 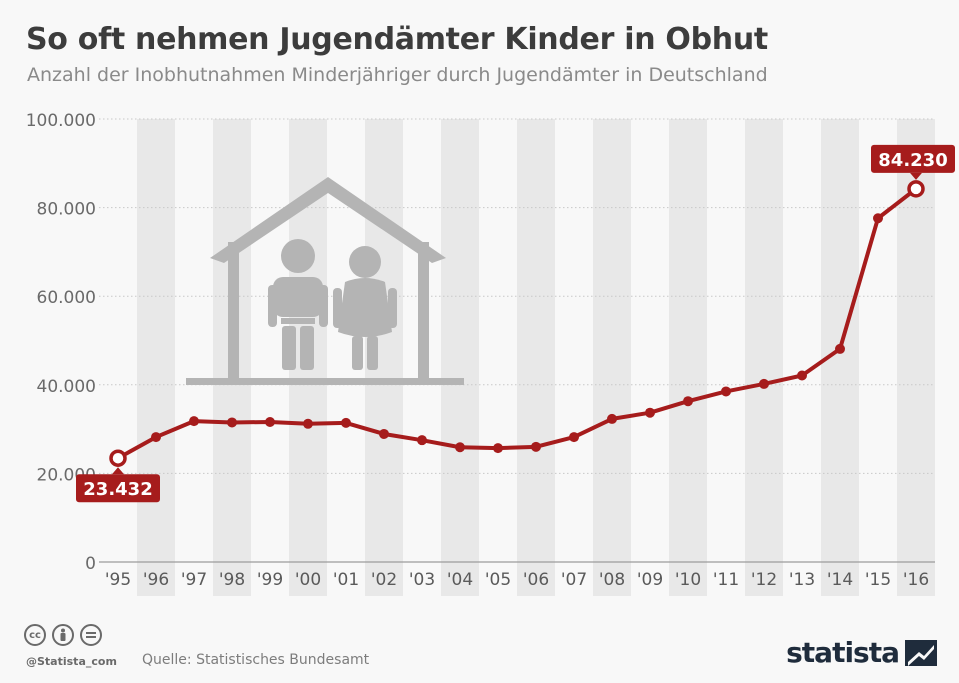 I want to click on x-tick-label: '02, so click(x=384, y=580).